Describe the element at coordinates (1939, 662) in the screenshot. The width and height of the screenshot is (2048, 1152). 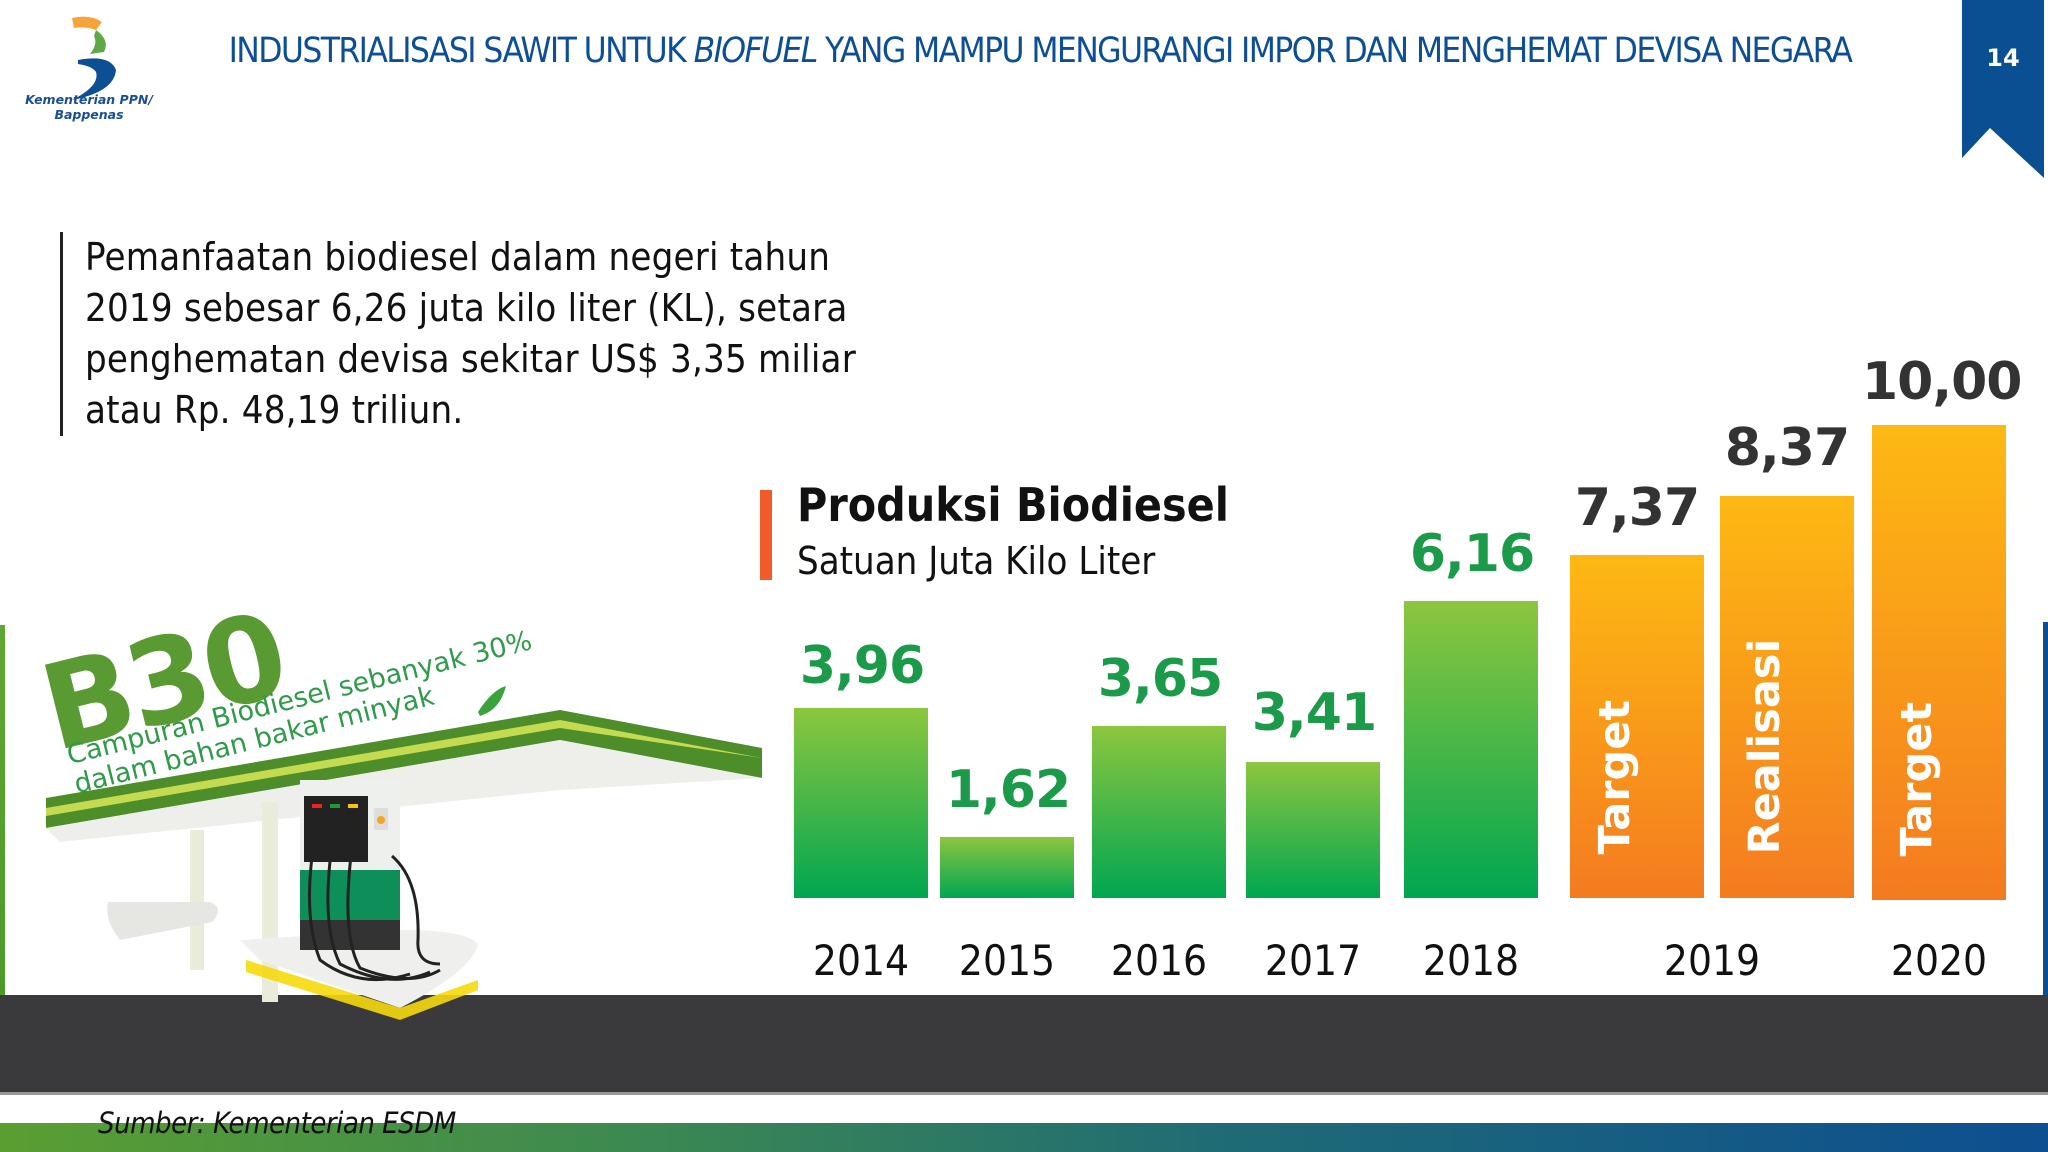
I see `bar-2020-target: Target` at that location.